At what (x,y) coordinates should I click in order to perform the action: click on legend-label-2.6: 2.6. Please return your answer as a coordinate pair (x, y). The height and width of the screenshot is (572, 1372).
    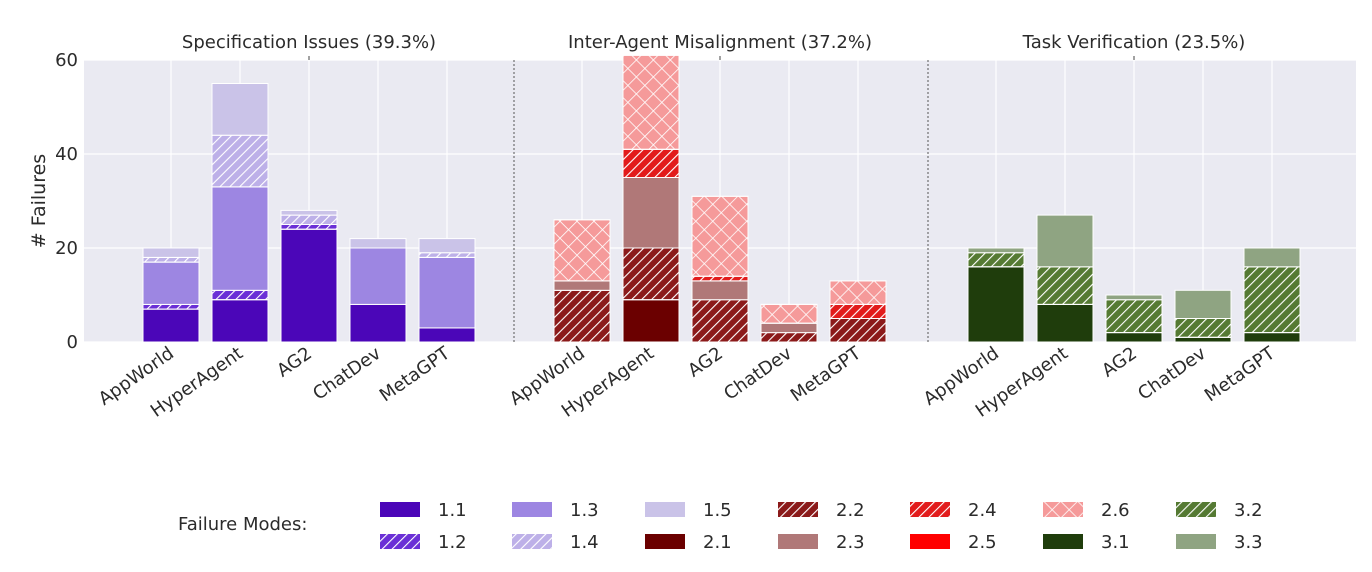
    Looking at the image, I should click on (1115, 510).